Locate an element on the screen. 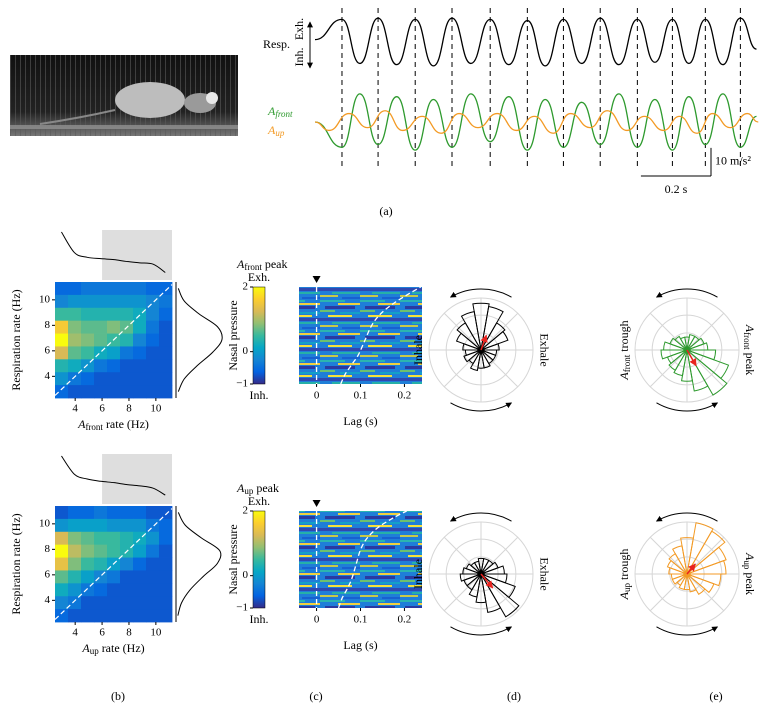 This screenshot has height=713, width=772. colorbar is located at coordinates (259, 559).